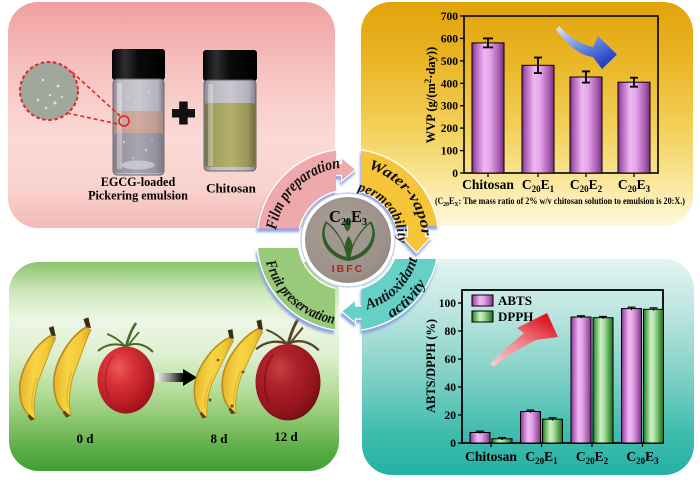  What do you see at coordinates (515, 316) in the screenshot?
I see `svg-text: DPPH` at bounding box center [515, 316].